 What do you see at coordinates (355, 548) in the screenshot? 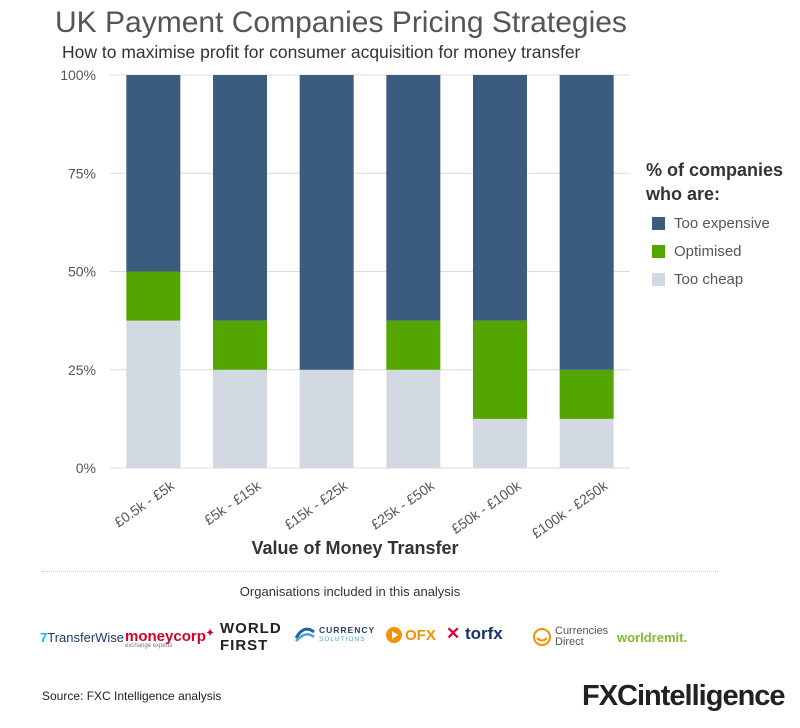
I see `x-axis-title: Value of Money Transfer` at bounding box center [355, 548].